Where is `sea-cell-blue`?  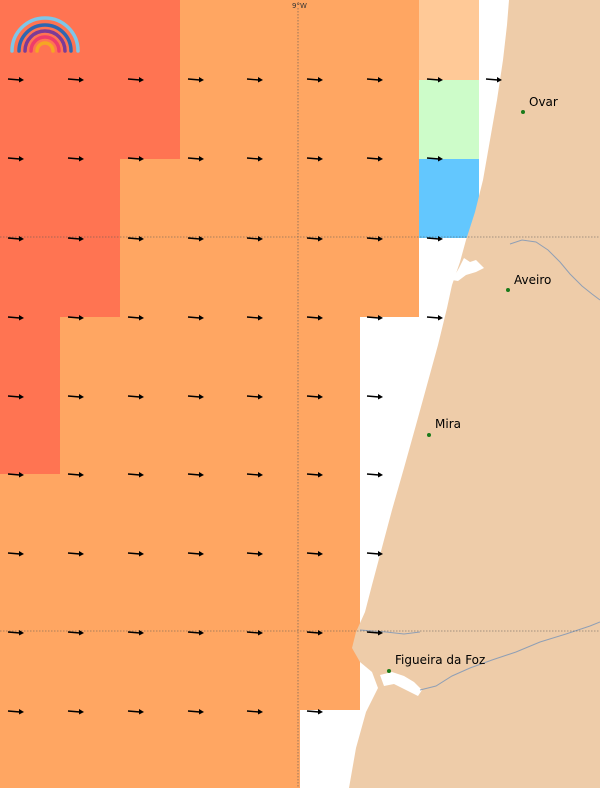 sea-cell-blue is located at coordinates (449, 198).